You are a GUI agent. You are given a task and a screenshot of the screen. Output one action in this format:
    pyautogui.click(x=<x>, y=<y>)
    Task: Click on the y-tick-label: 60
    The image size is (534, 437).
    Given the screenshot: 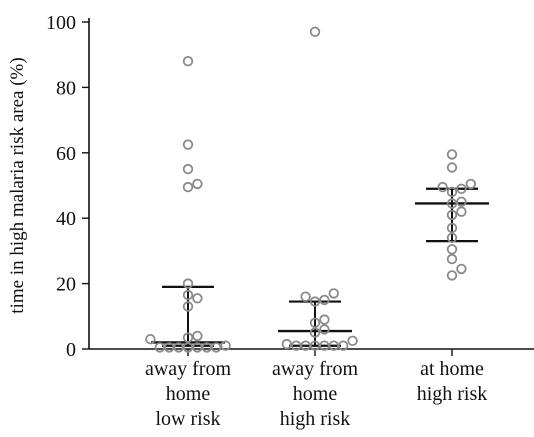 What is the action you would take?
    pyautogui.click(x=66, y=154)
    